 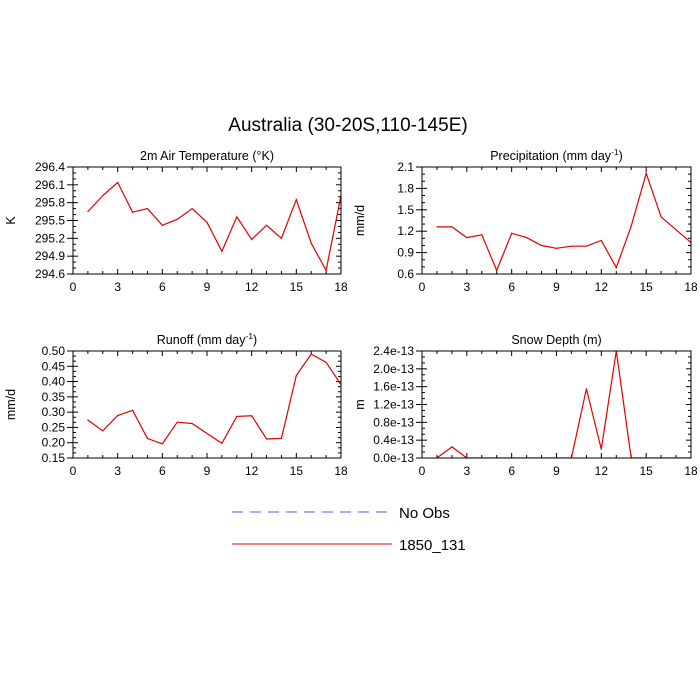 What do you see at coordinates (393, 369) in the screenshot?
I see `y-tick-label: 2.0e-13` at bounding box center [393, 369].